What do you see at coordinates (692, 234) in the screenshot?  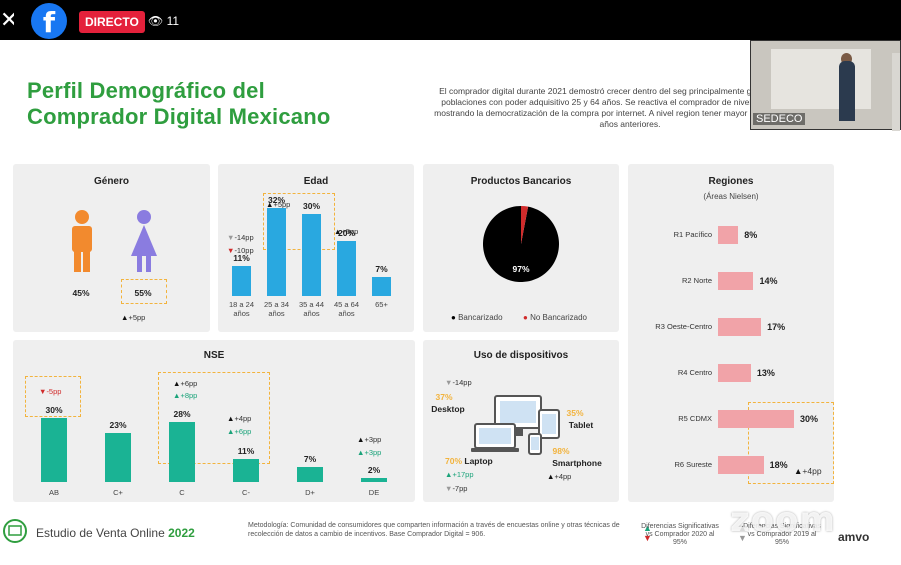 I see `region-label: R1 Pacífico` at bounding box center [692, 234].